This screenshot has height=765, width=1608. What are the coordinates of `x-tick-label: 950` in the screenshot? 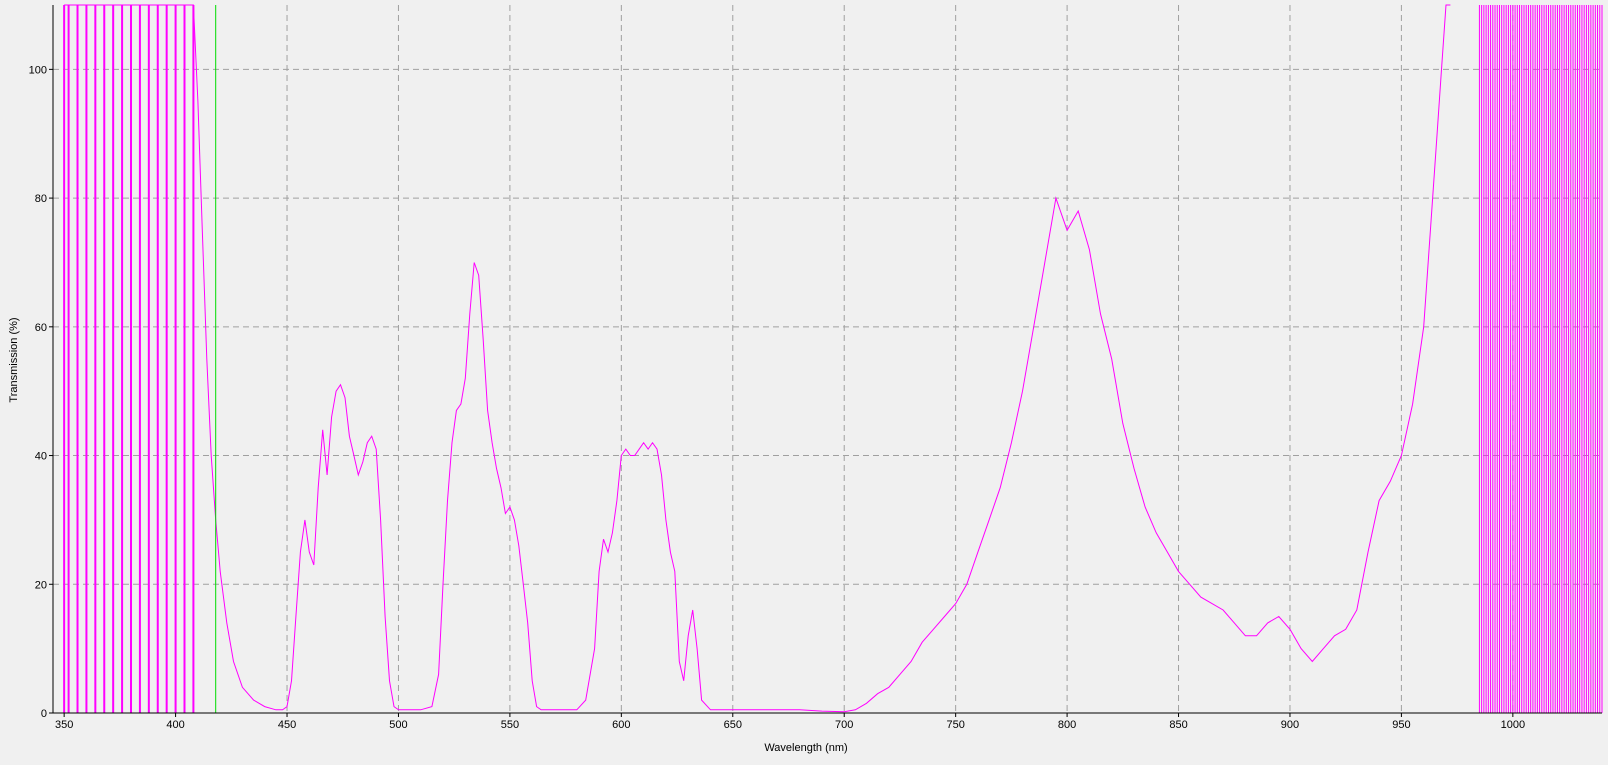 It's located at (1401, 725).